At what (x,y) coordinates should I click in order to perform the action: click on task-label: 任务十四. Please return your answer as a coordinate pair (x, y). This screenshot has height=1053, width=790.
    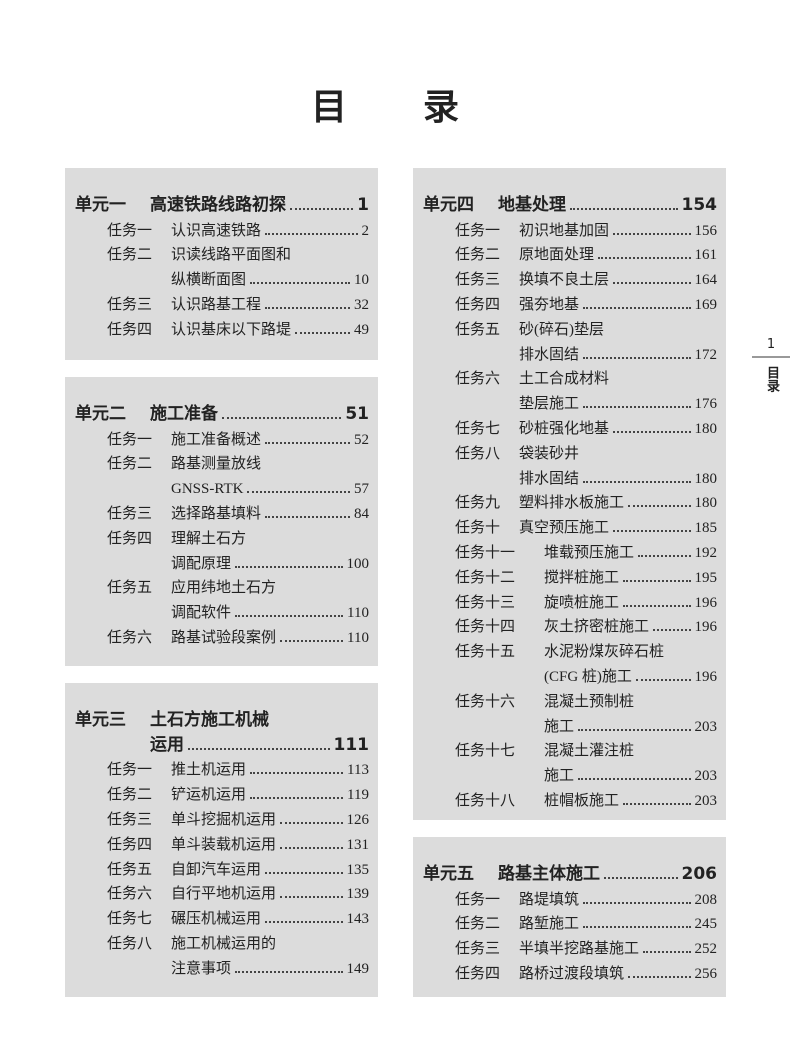
    Looking at the image, I should click on (485, 627).